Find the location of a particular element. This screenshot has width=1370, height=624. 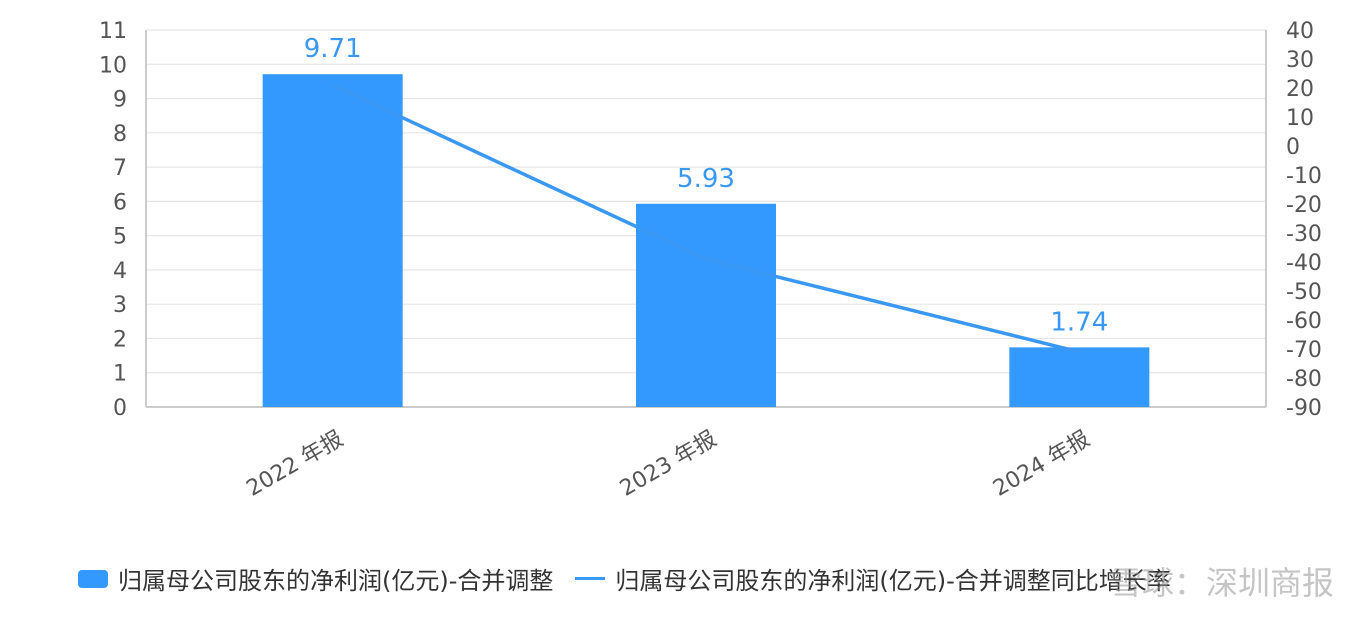

legend-item-line: 归属母公司股东的净利润(亿元)-合并调整同比增长率 is located at coordinates (873, 578).